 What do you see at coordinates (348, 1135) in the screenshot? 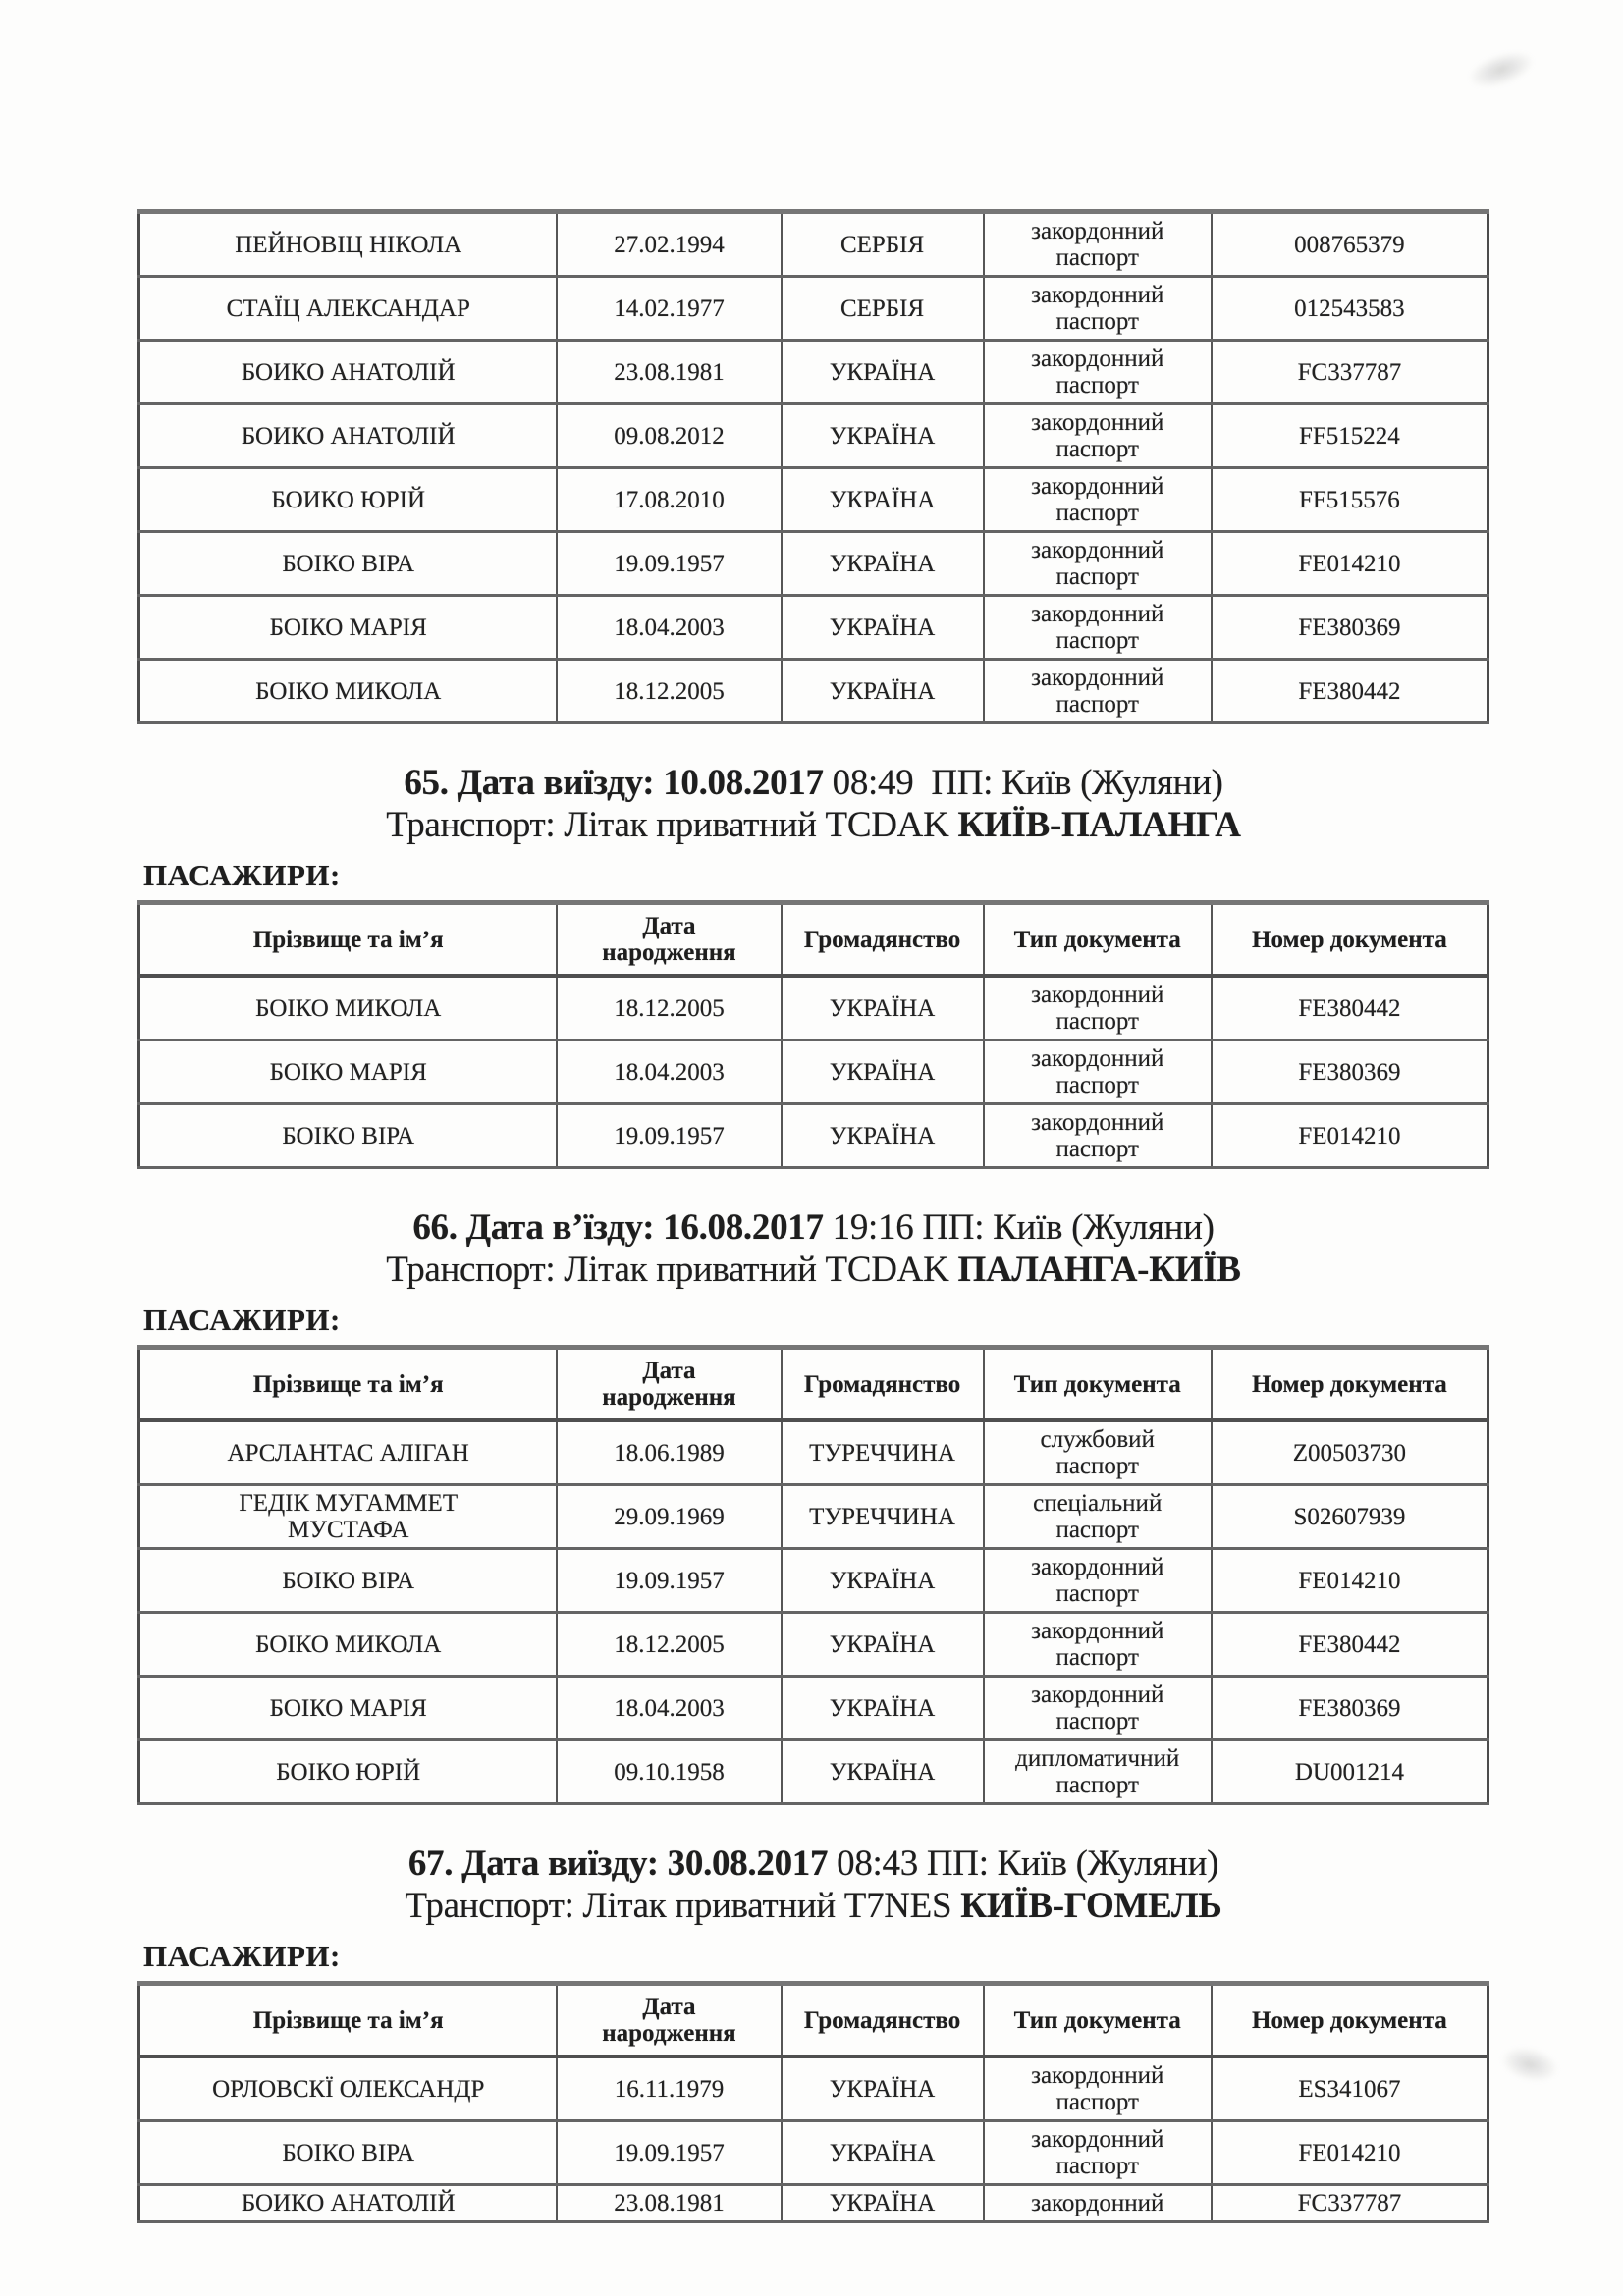
I see `cell-name: БОІКО ВІРА` at bounding box center [348, 1135].